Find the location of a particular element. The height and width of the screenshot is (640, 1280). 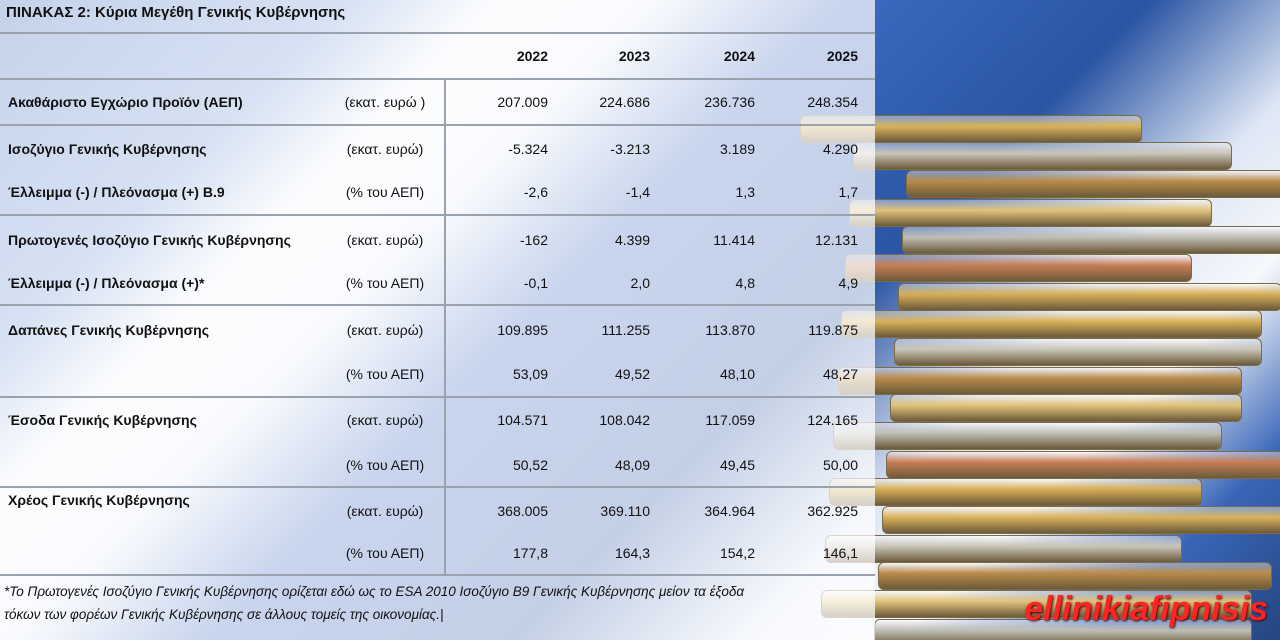

cell: 124.165 is located at coordinates (832, 420).